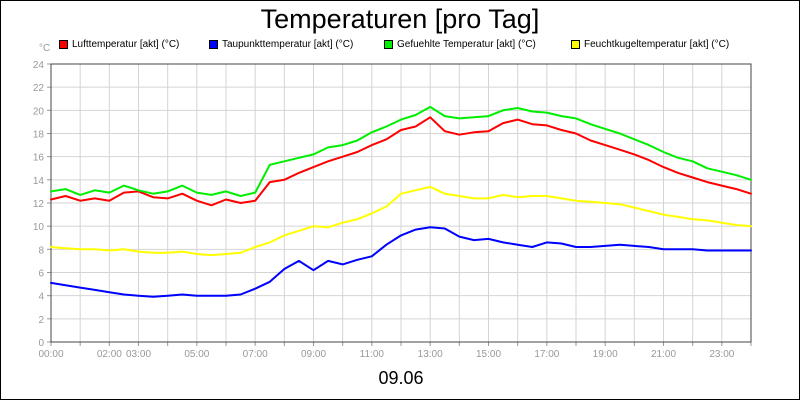 The height and width of the screenshot is (400, 800). Describe the element at coordinates (41, 320) in the screenshot. I see `y-tick-label: 2` at that location.